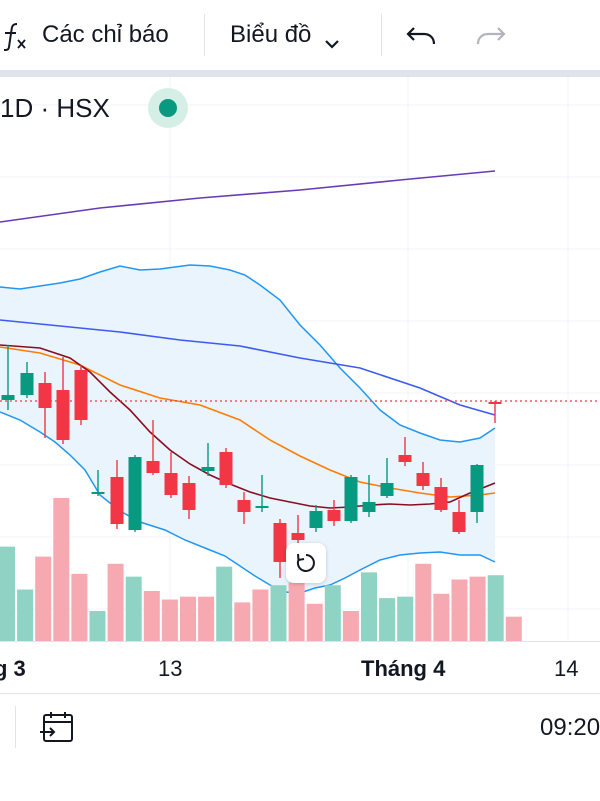 The image size is (600, 801). Describe the element at coordinates (570, 727) in the screenshot. I see `current-time: 09:20` at that location.